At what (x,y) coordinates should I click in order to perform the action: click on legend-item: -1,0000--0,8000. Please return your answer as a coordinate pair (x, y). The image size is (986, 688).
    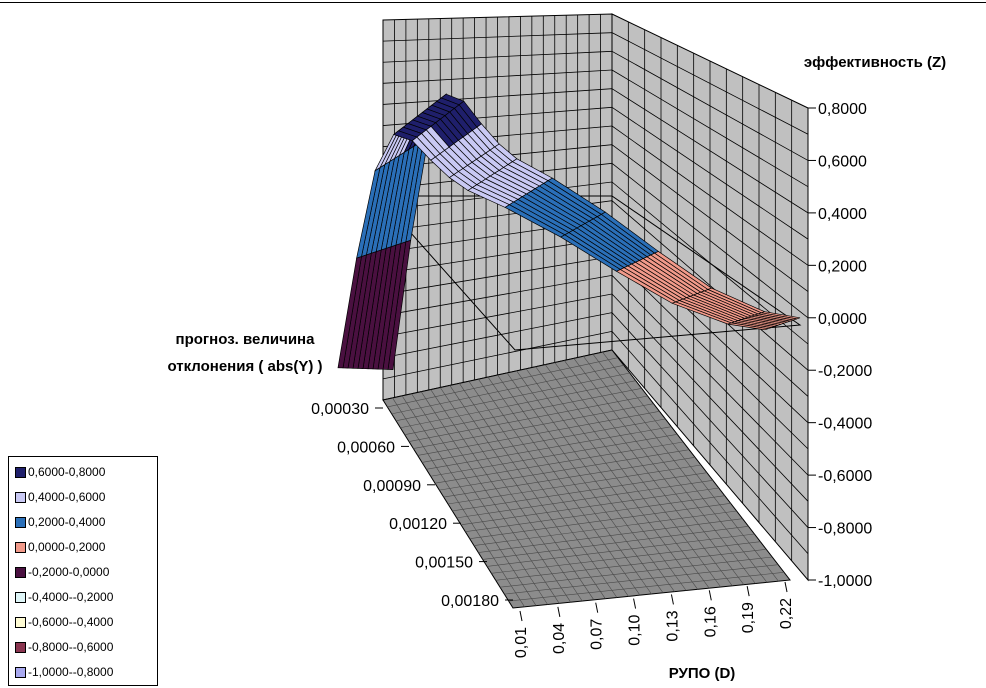
    Looking at the image, I should click on (64, 672).